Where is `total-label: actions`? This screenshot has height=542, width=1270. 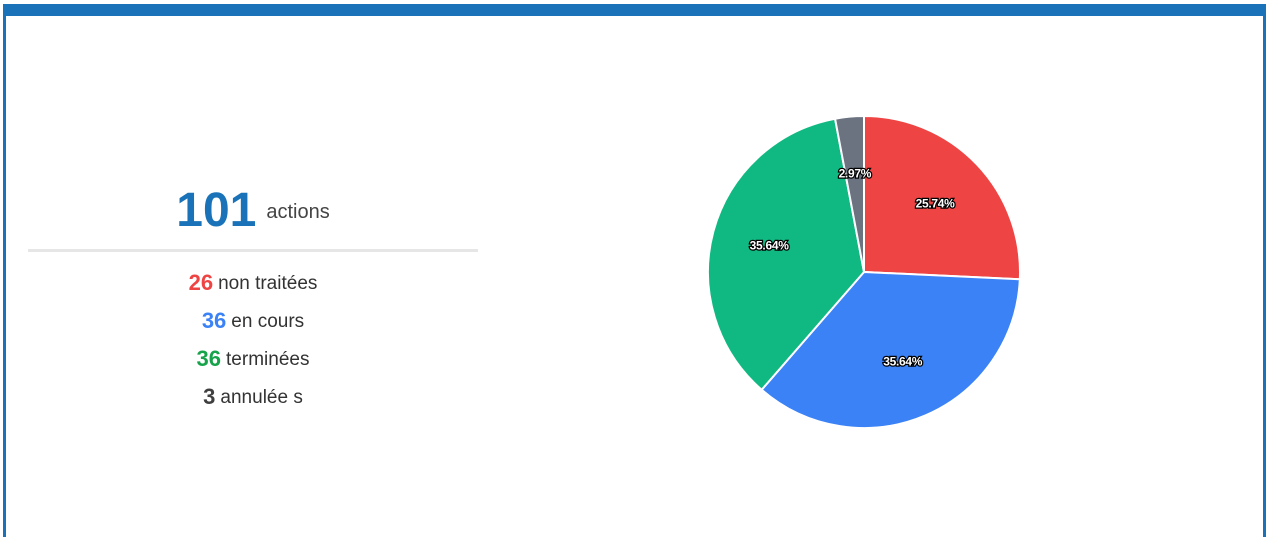
total-label: actions is located at coordinates (297, 212).